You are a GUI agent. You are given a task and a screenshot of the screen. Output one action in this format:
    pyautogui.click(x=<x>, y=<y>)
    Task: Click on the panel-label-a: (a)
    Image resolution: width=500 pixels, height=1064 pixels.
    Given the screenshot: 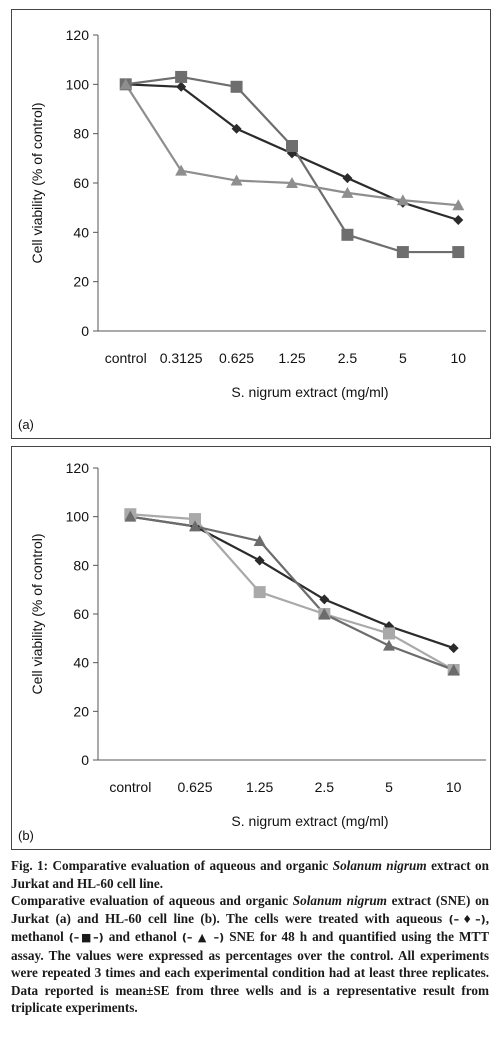 What is the action you would take?
    pyautogui.click(x=26, y=424)
    